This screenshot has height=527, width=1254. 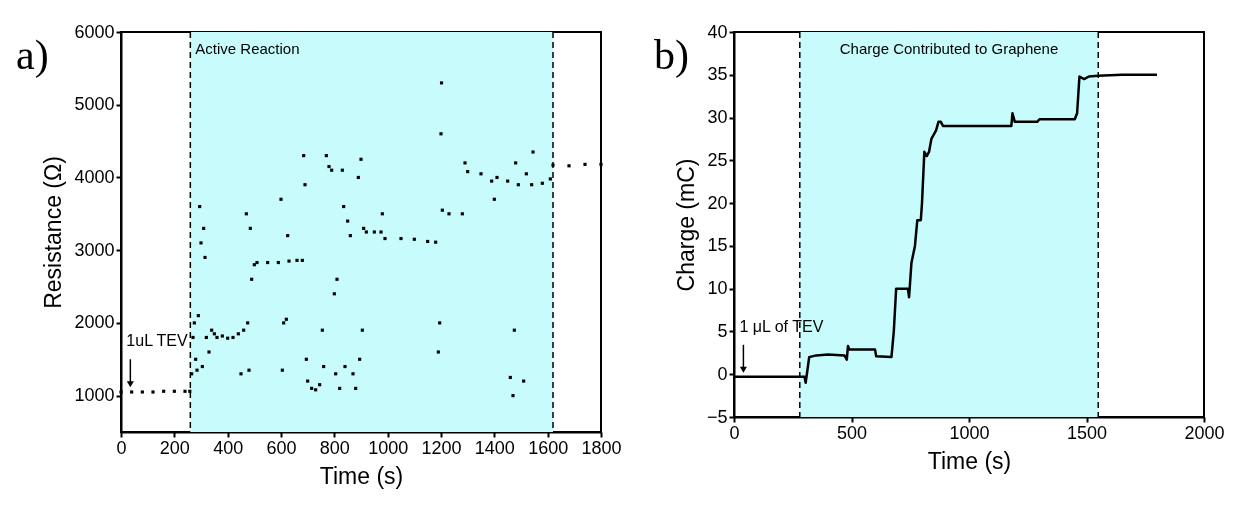 I want to click on y-tick-label: 25, so click(x=717, y=159).